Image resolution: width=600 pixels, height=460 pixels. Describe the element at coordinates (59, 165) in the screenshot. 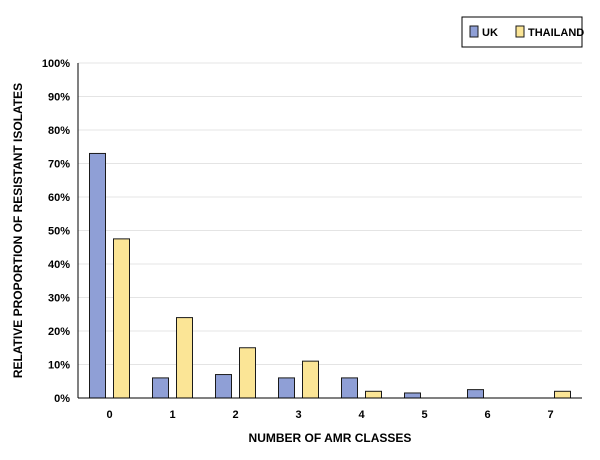

I see `y-tick-label: 70%` at that location.